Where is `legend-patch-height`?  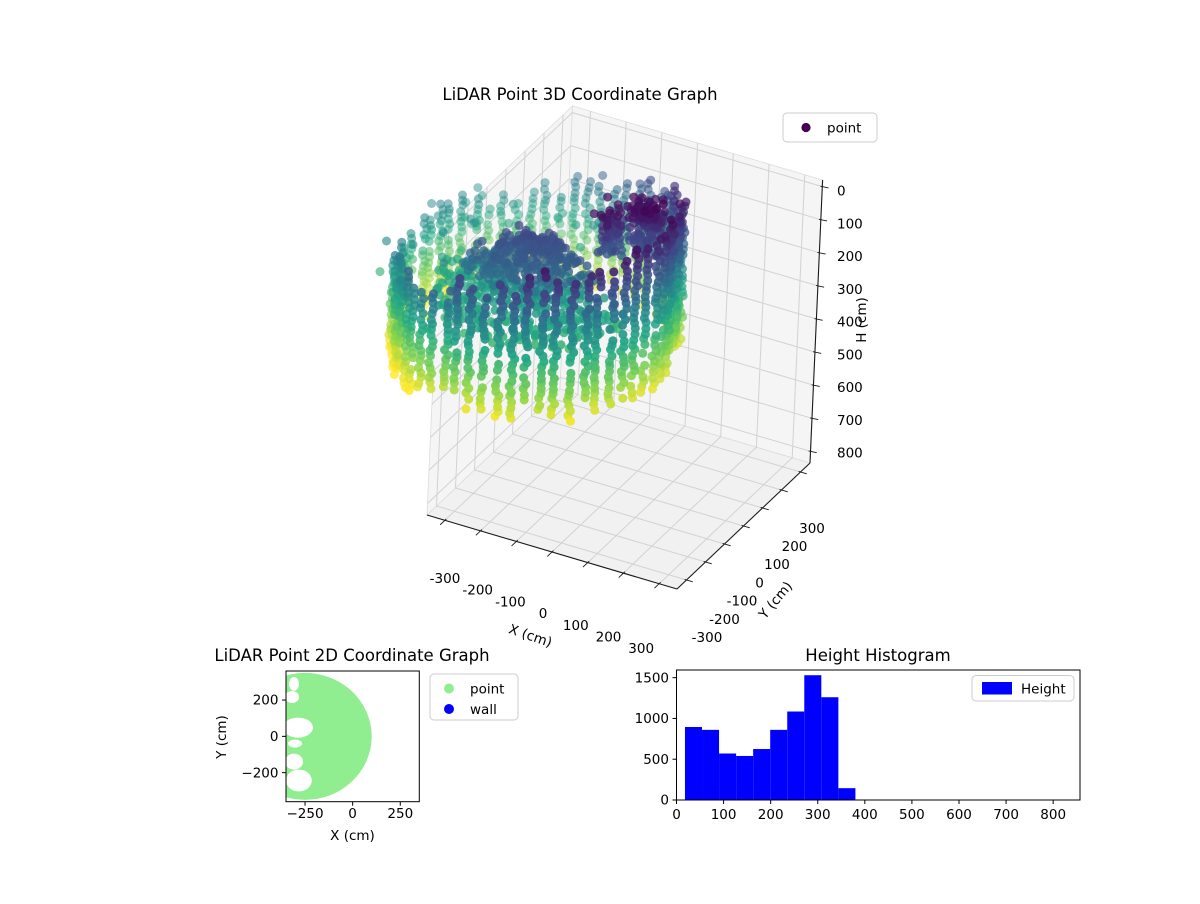 legend-patch-height is located at coordinates (997, 688).